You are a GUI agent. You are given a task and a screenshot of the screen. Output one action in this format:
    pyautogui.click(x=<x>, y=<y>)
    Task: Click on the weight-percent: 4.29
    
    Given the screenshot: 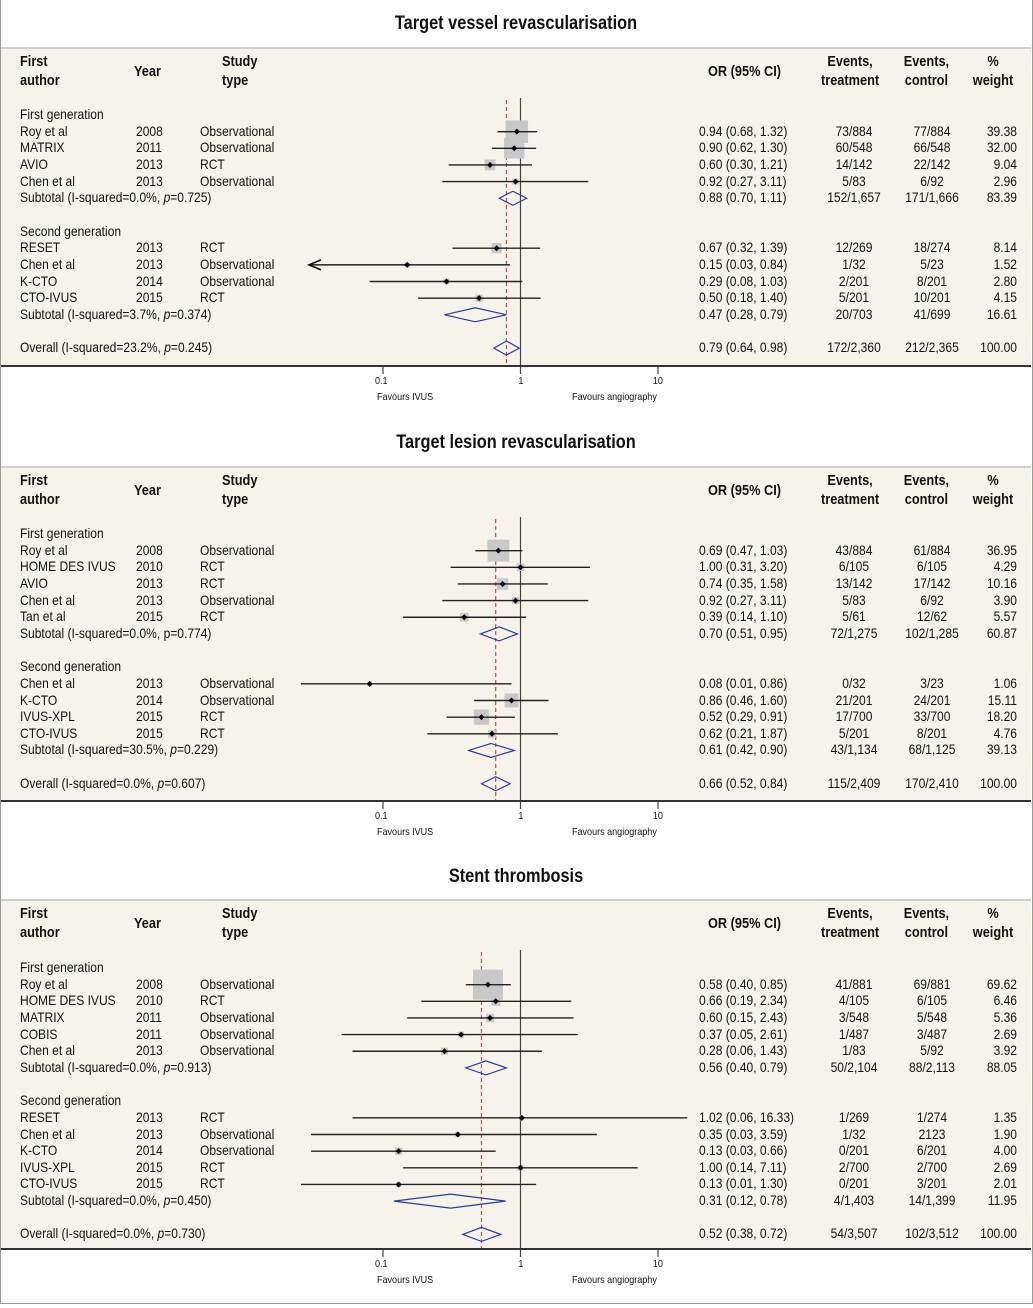 What is the action you would take?
    pyautogui.click(x=1005, y=566)
    